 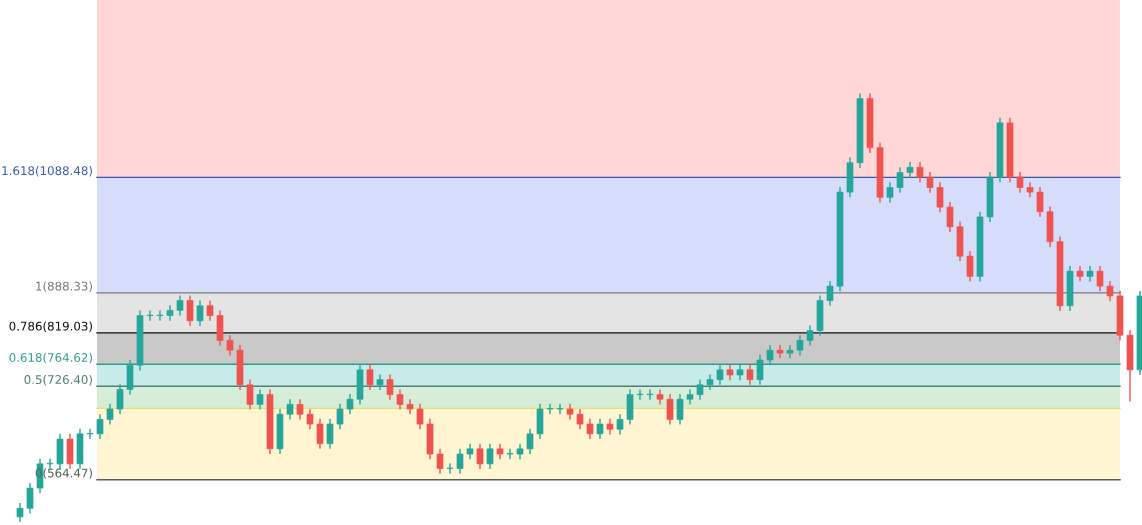 What do you see at coordinates (50, 358) in the screenshot?
I see `ref-line-label: 0.618(764.62)` at bounding box center [50, 358].